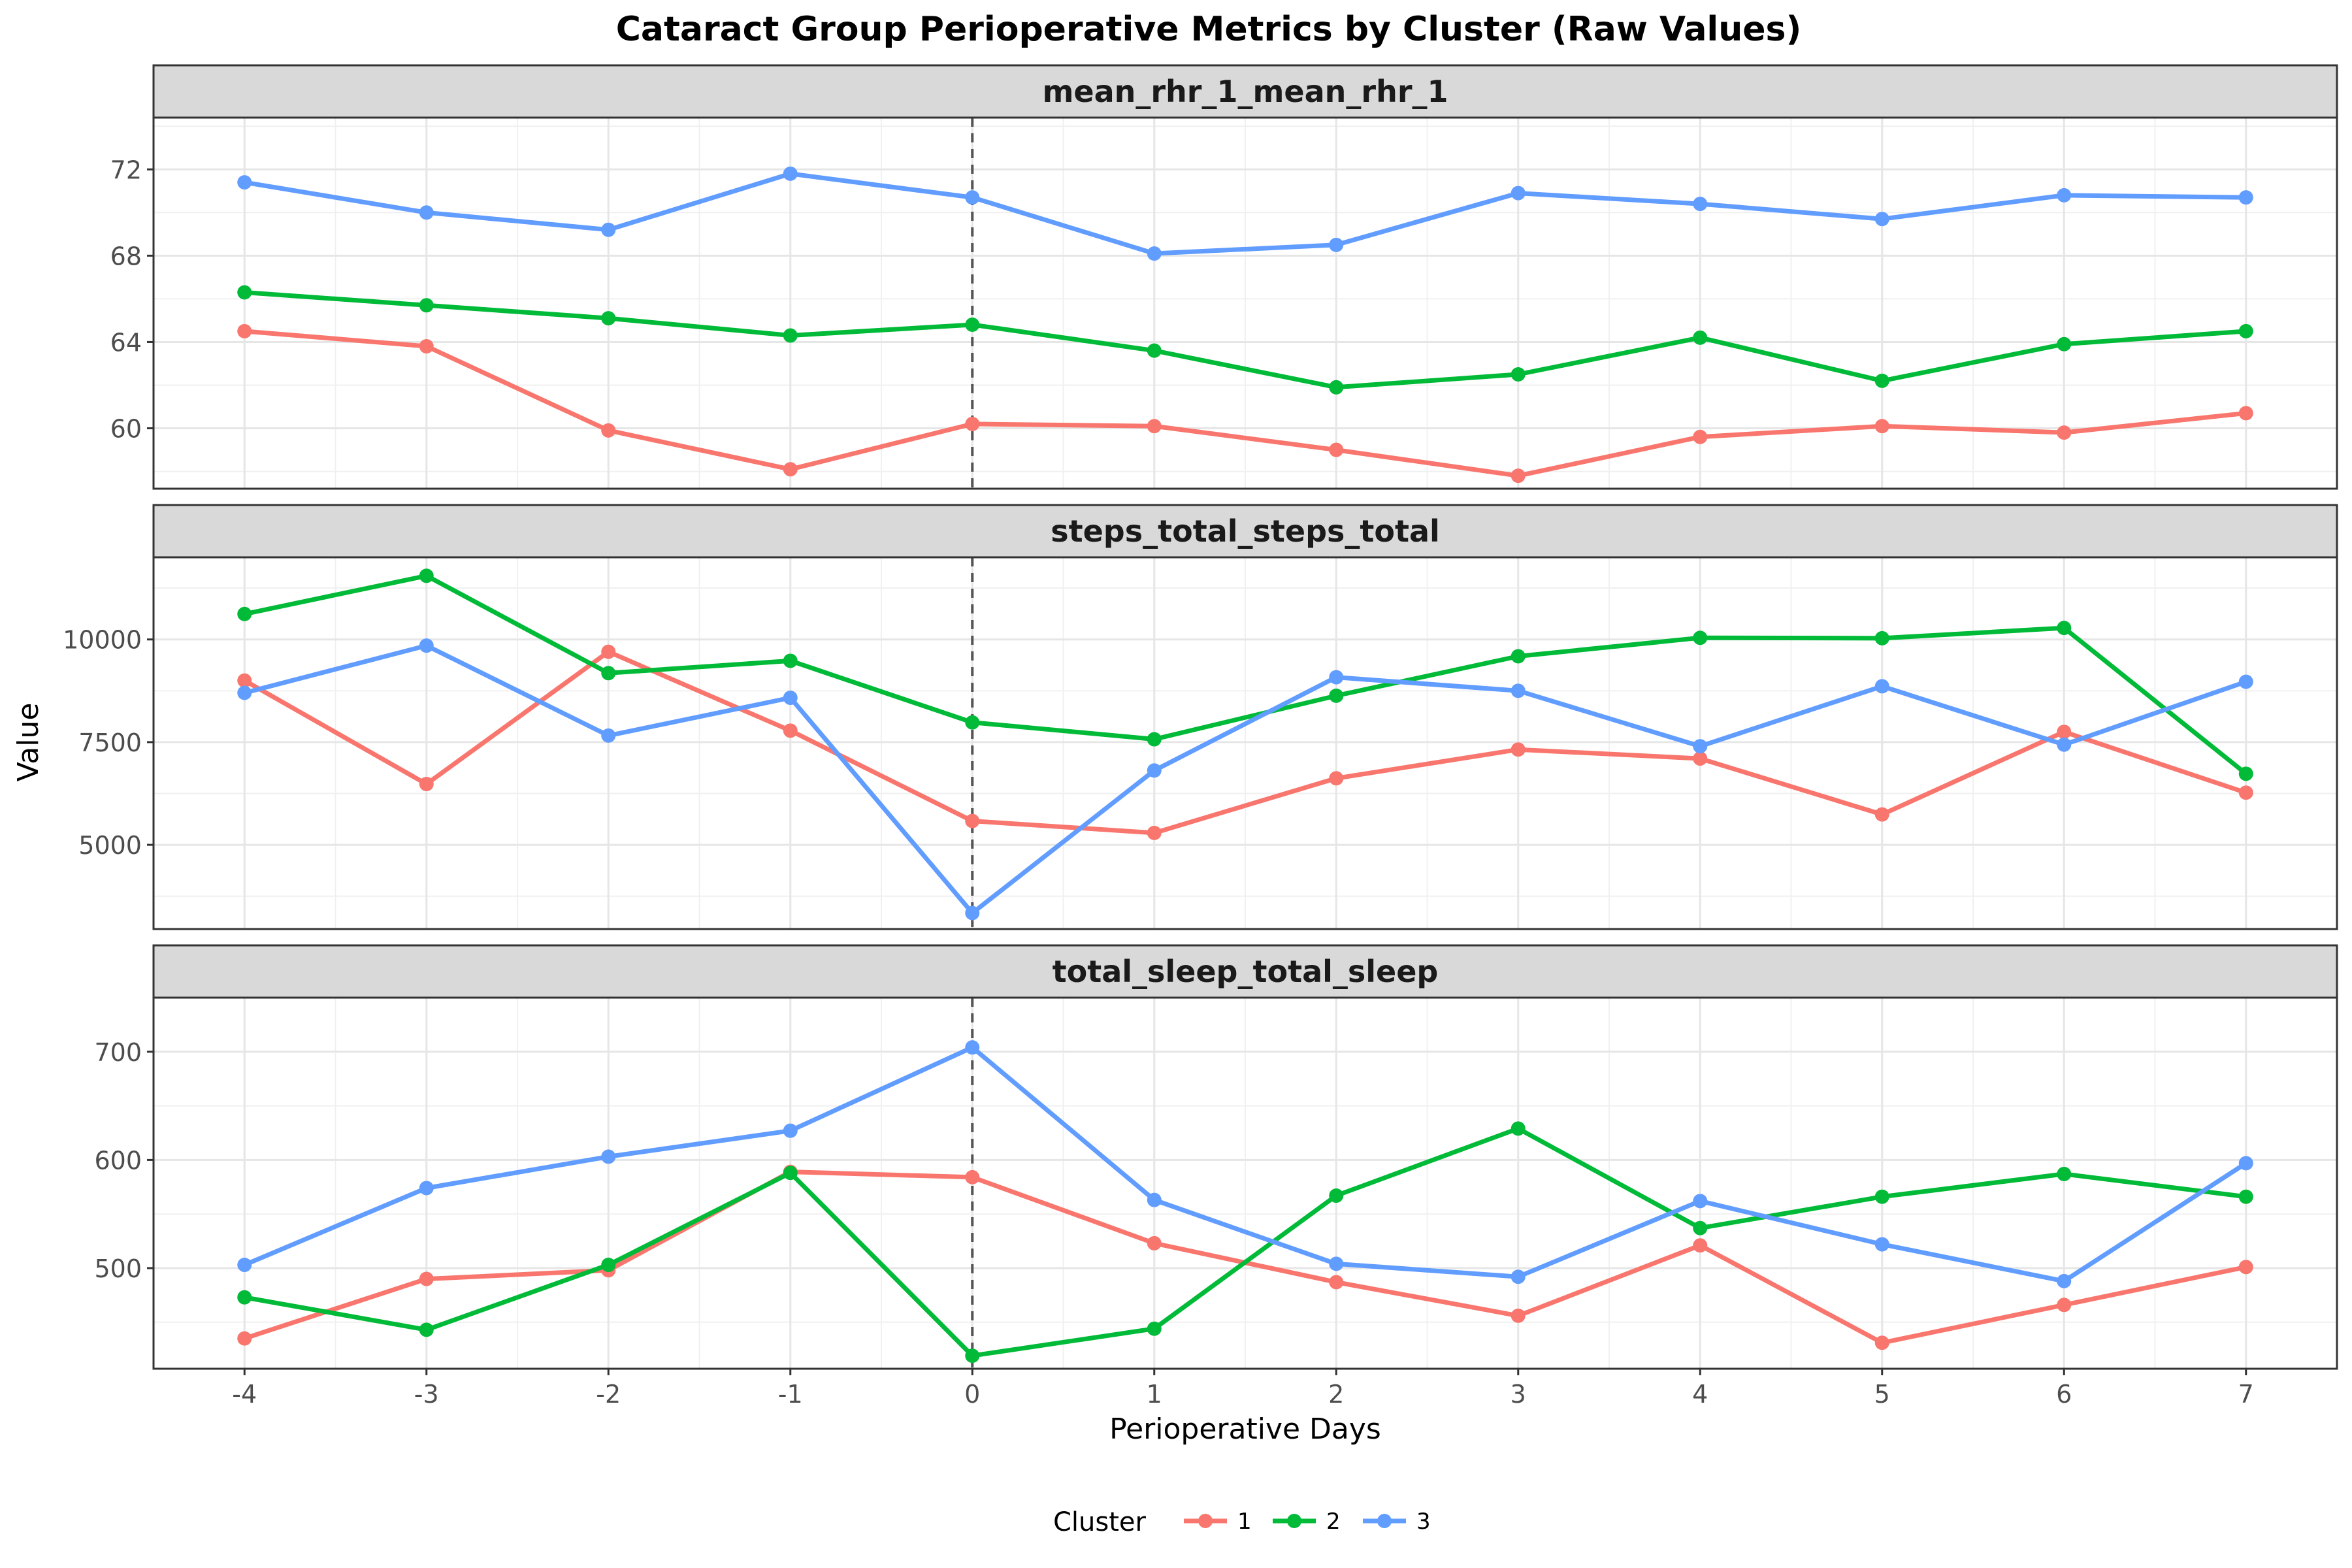  What do you see at coordinates (126, 169) in the screenshot?
I see `y-tick-label: 72` at bounding box center [126, 169].